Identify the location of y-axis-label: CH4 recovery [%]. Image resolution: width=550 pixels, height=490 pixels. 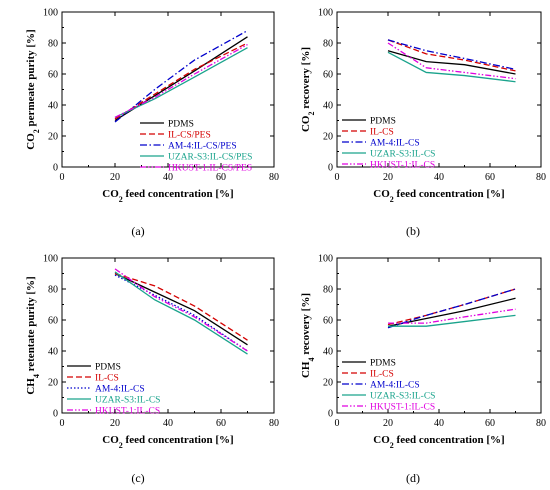
(308, 335).